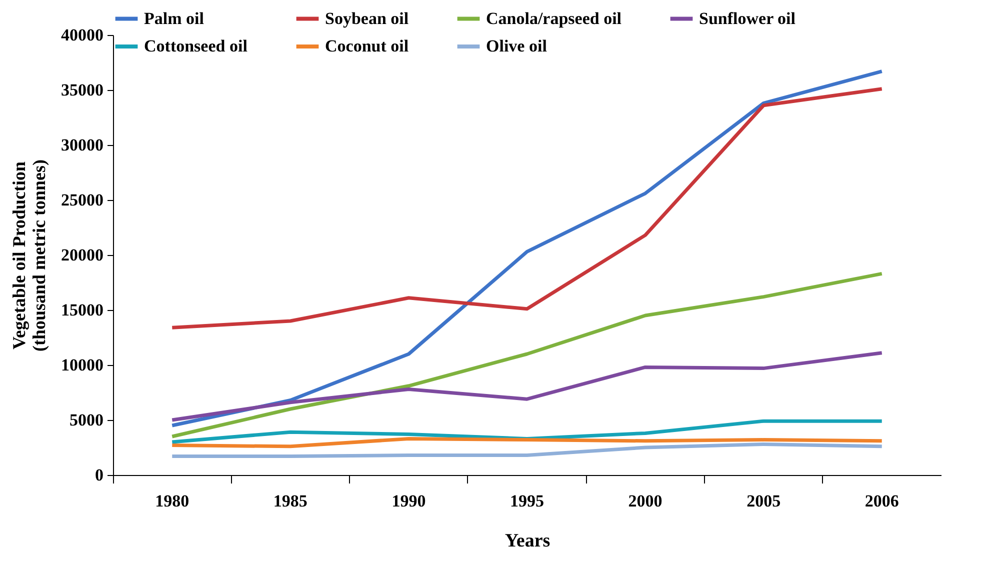  What do you see at coordinates (82, 90) in the screenshot?
I see `y-tick-label: 35000` at bounding box center [82, 90].